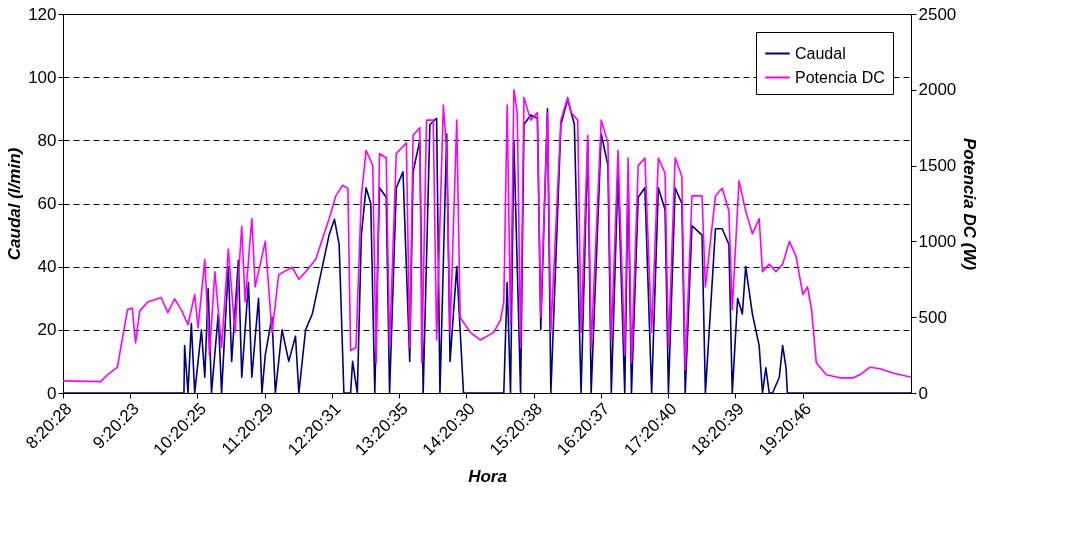 The width and height of the screenshot is (1076, 544). I want to click on y-tick-label: 40, so click(47, 267).